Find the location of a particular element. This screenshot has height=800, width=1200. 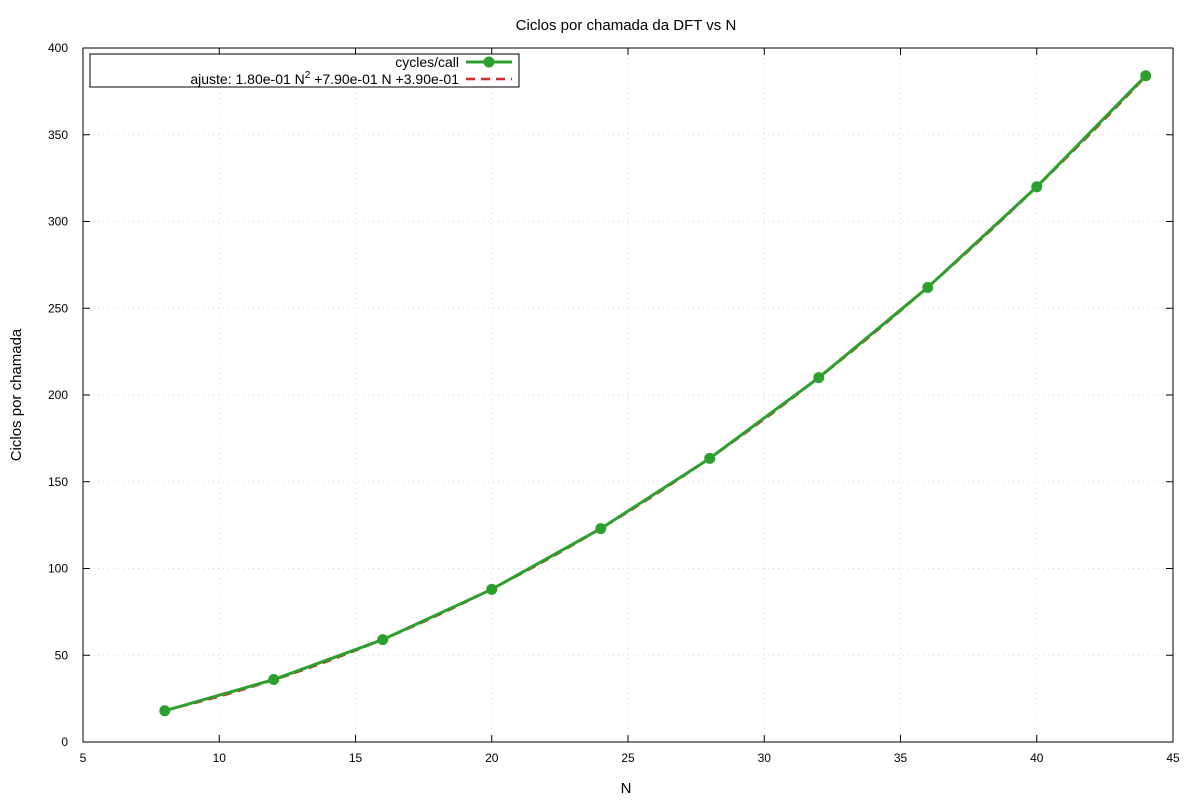

legend-label-cycles: cycles/call is located at coordinates (427, 62).